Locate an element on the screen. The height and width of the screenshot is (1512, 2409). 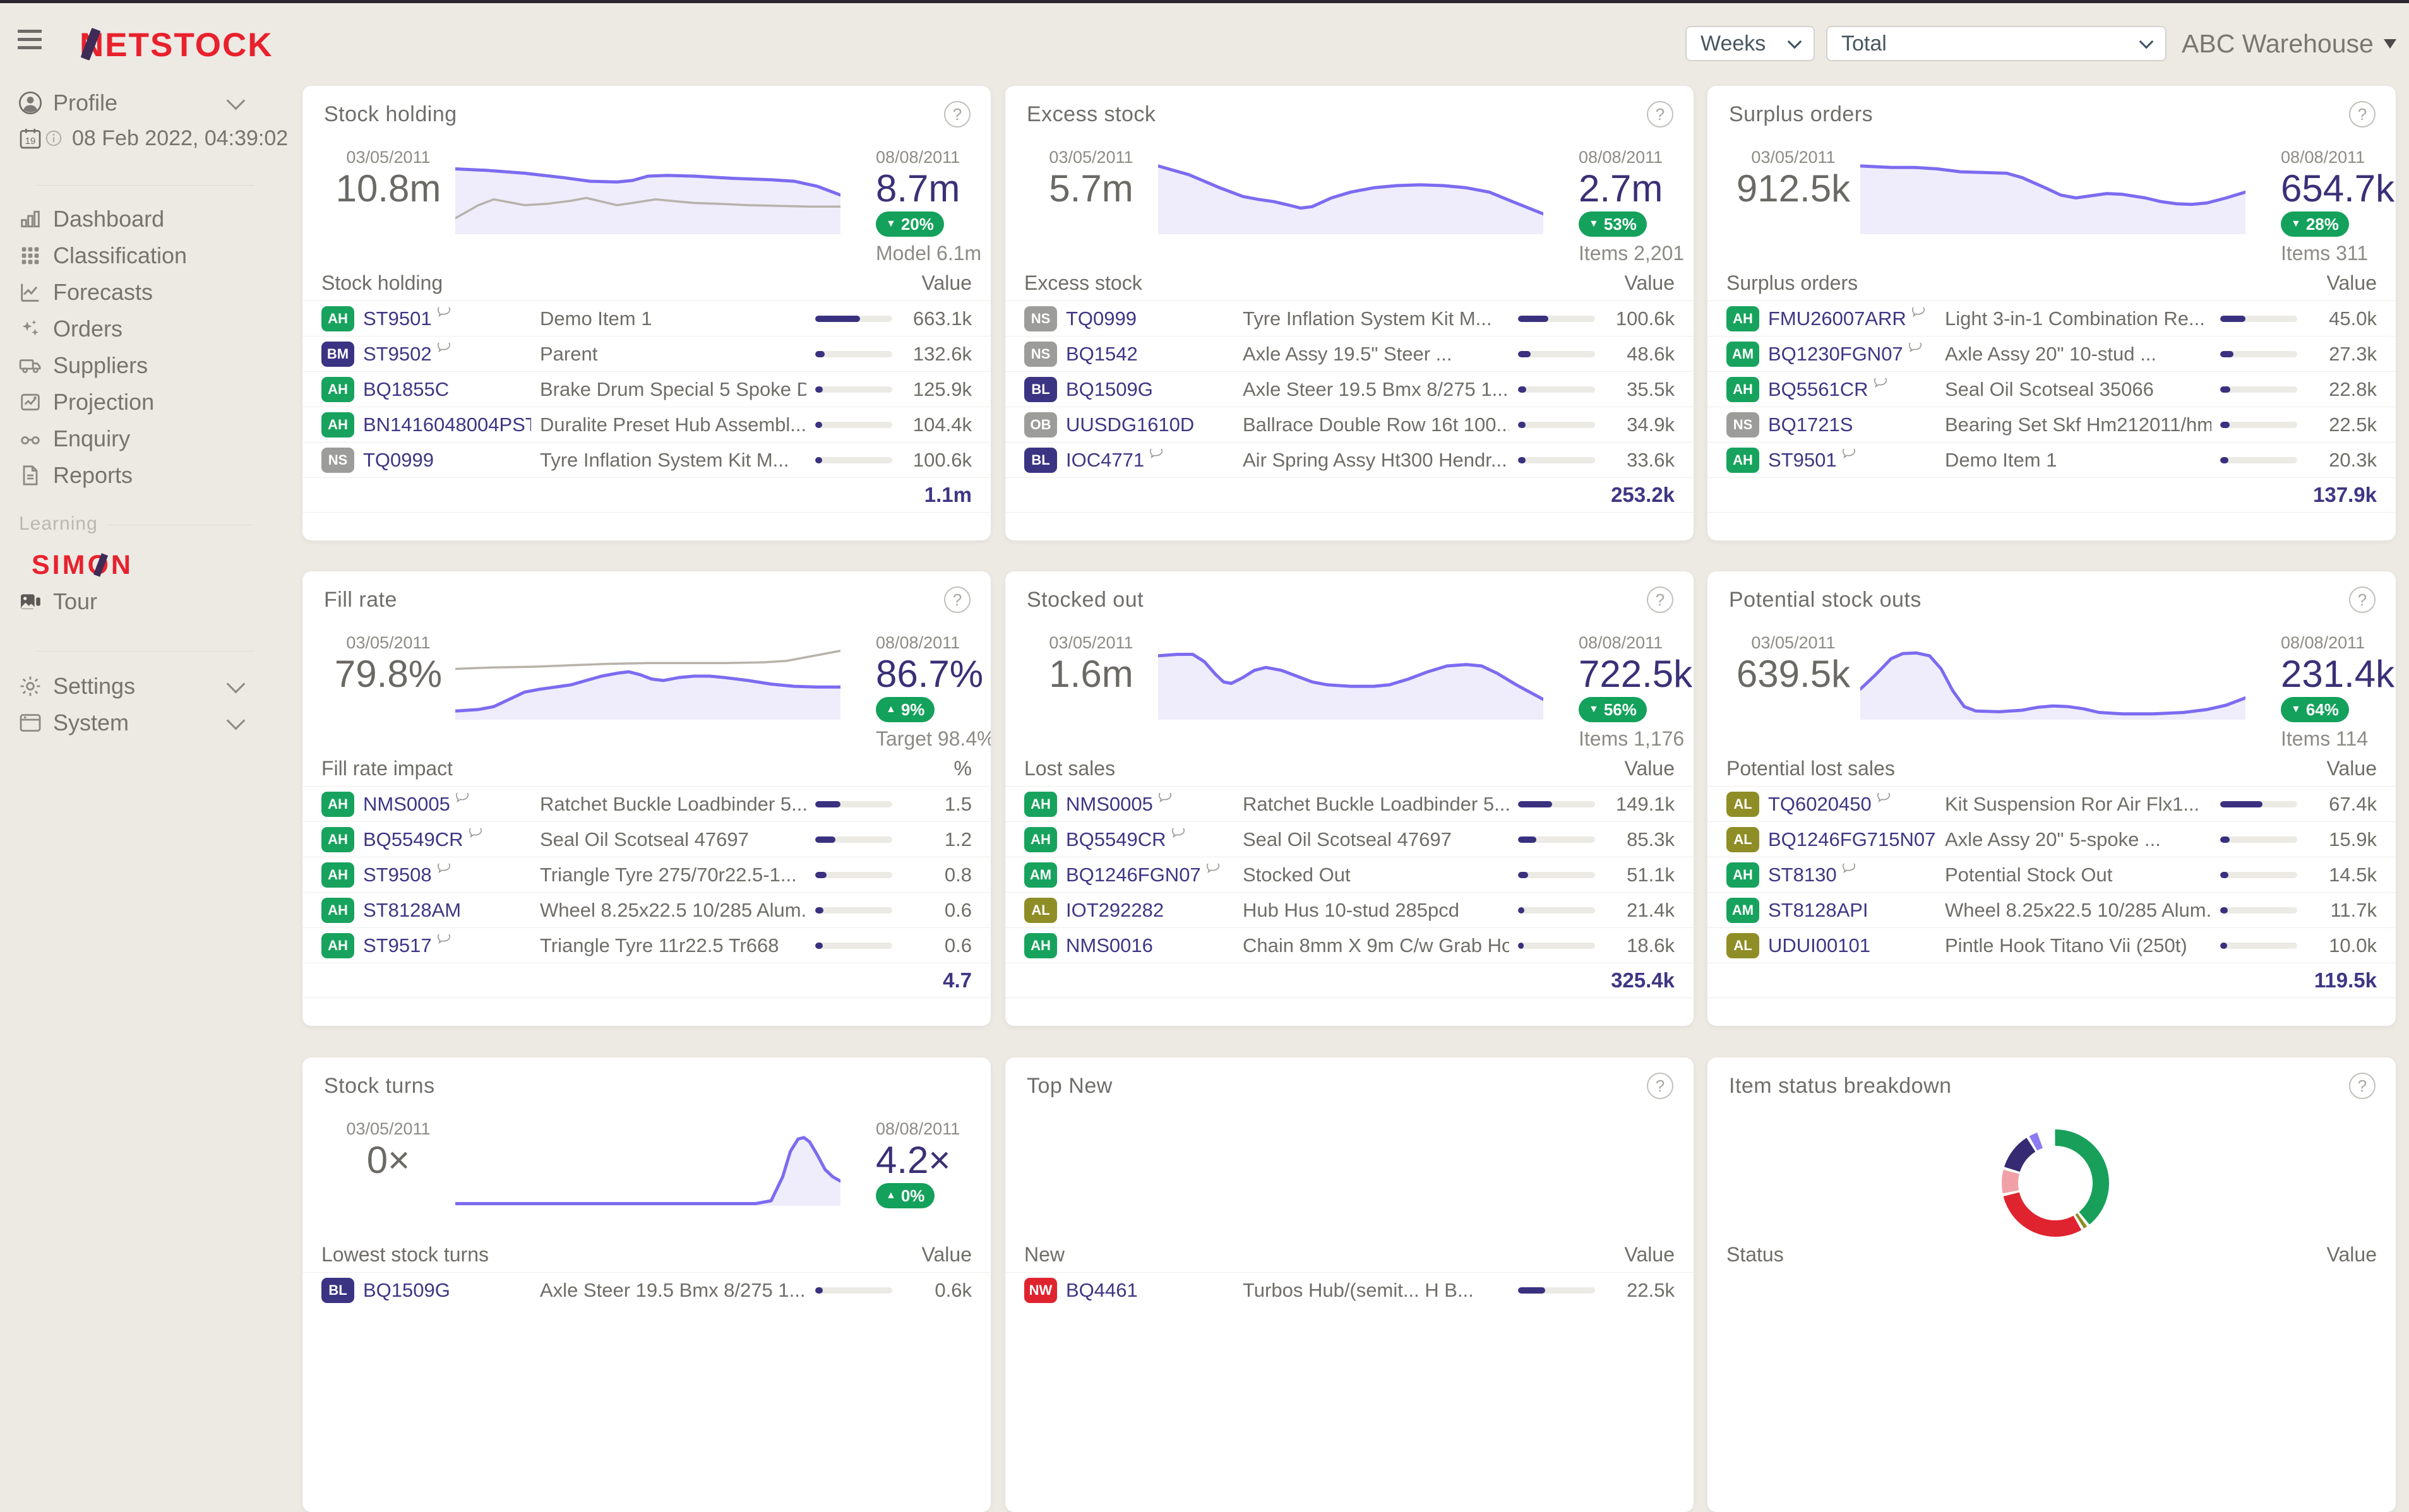
item-code-link: ST8128API is located at coordinates (1818, 909).